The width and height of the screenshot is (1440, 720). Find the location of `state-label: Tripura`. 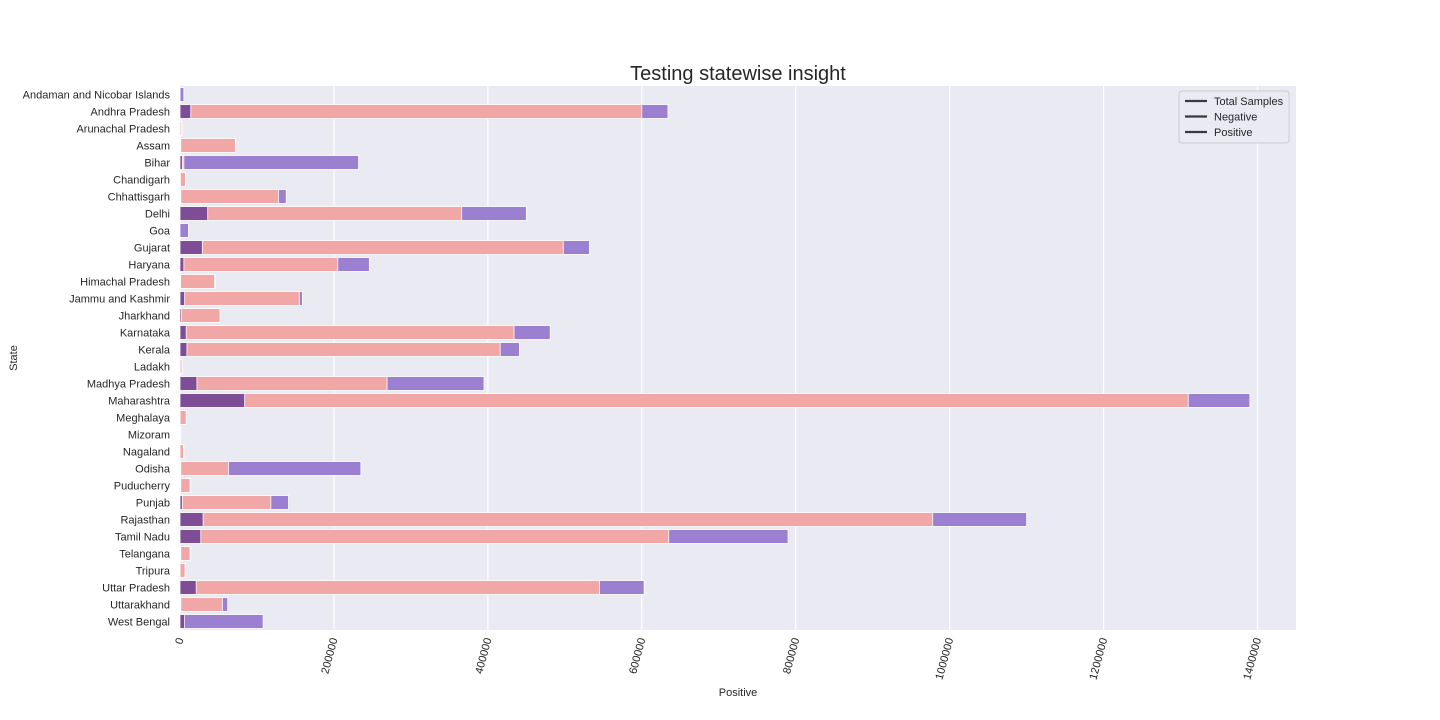

state-label: Tripura is located at coordinates (153, 572).